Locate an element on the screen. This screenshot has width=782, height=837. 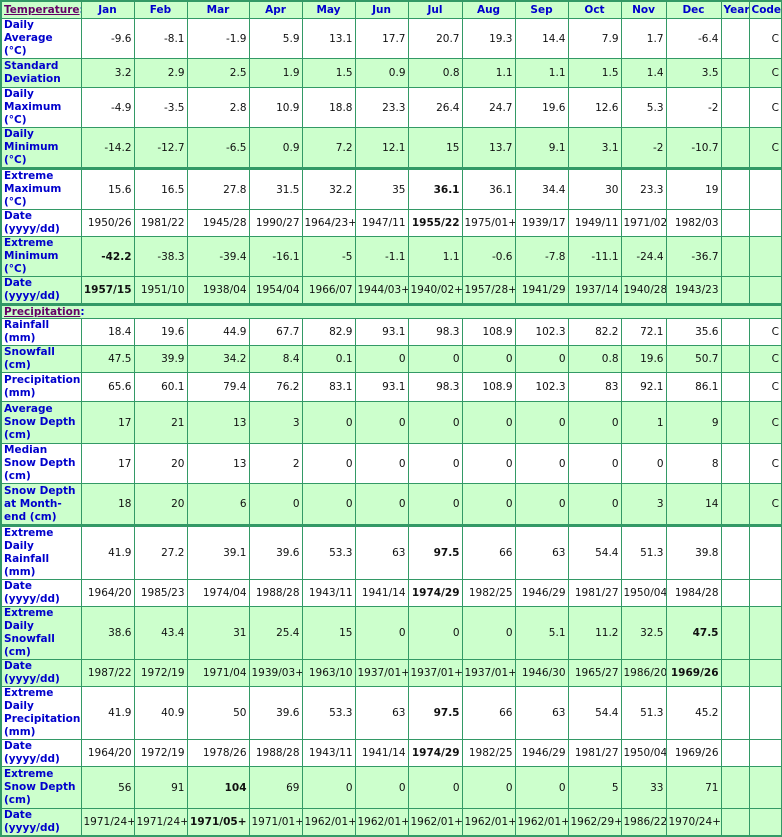
cell-value: 31 is located at coordinates (240, 633).